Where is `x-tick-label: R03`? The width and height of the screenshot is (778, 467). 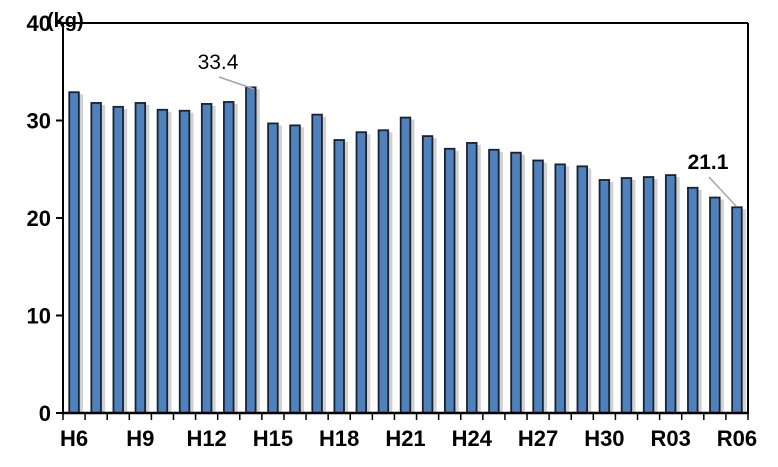
x-tick-label: R03 is located at coordinates (670, 438).